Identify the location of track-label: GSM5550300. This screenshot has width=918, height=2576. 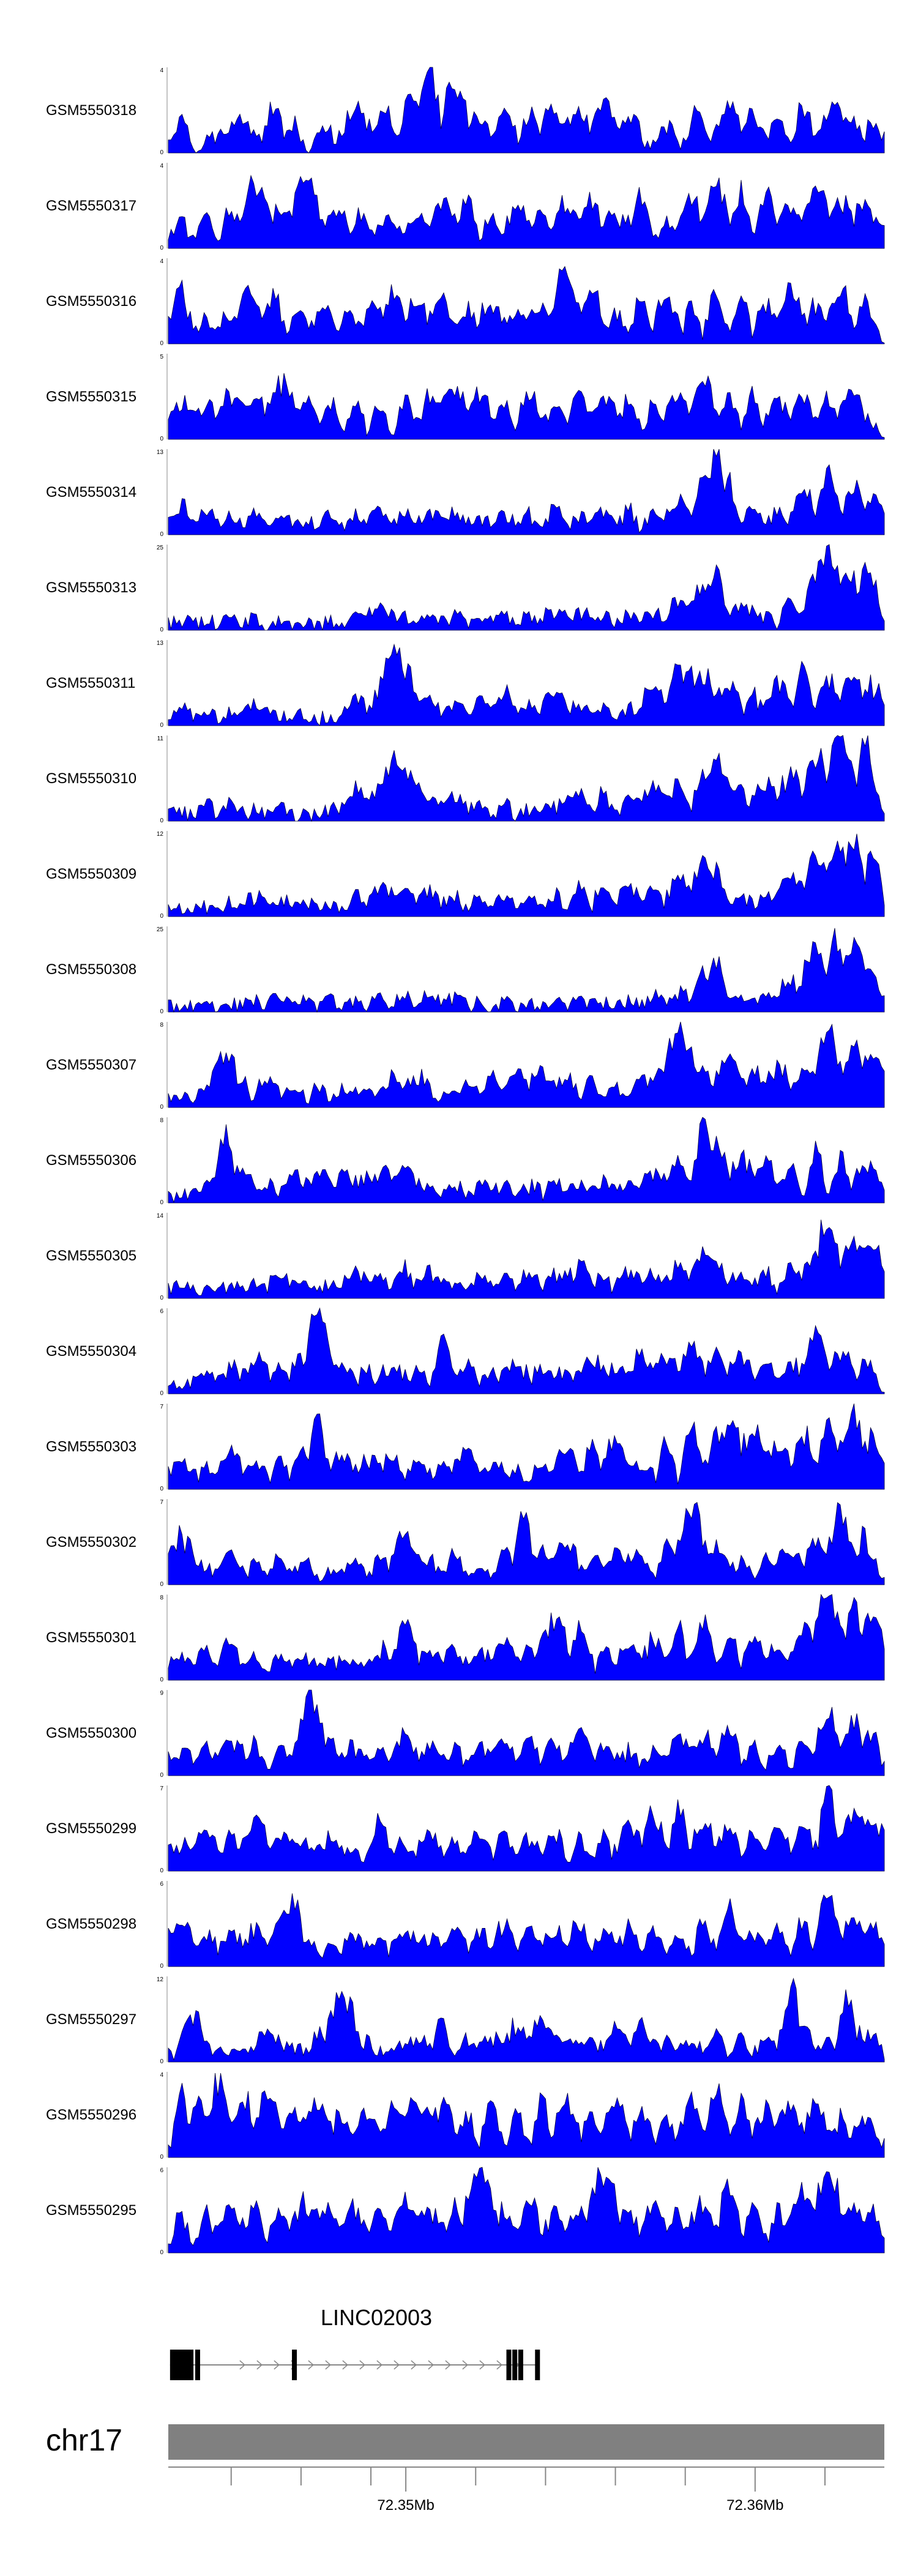
(91, 1733).